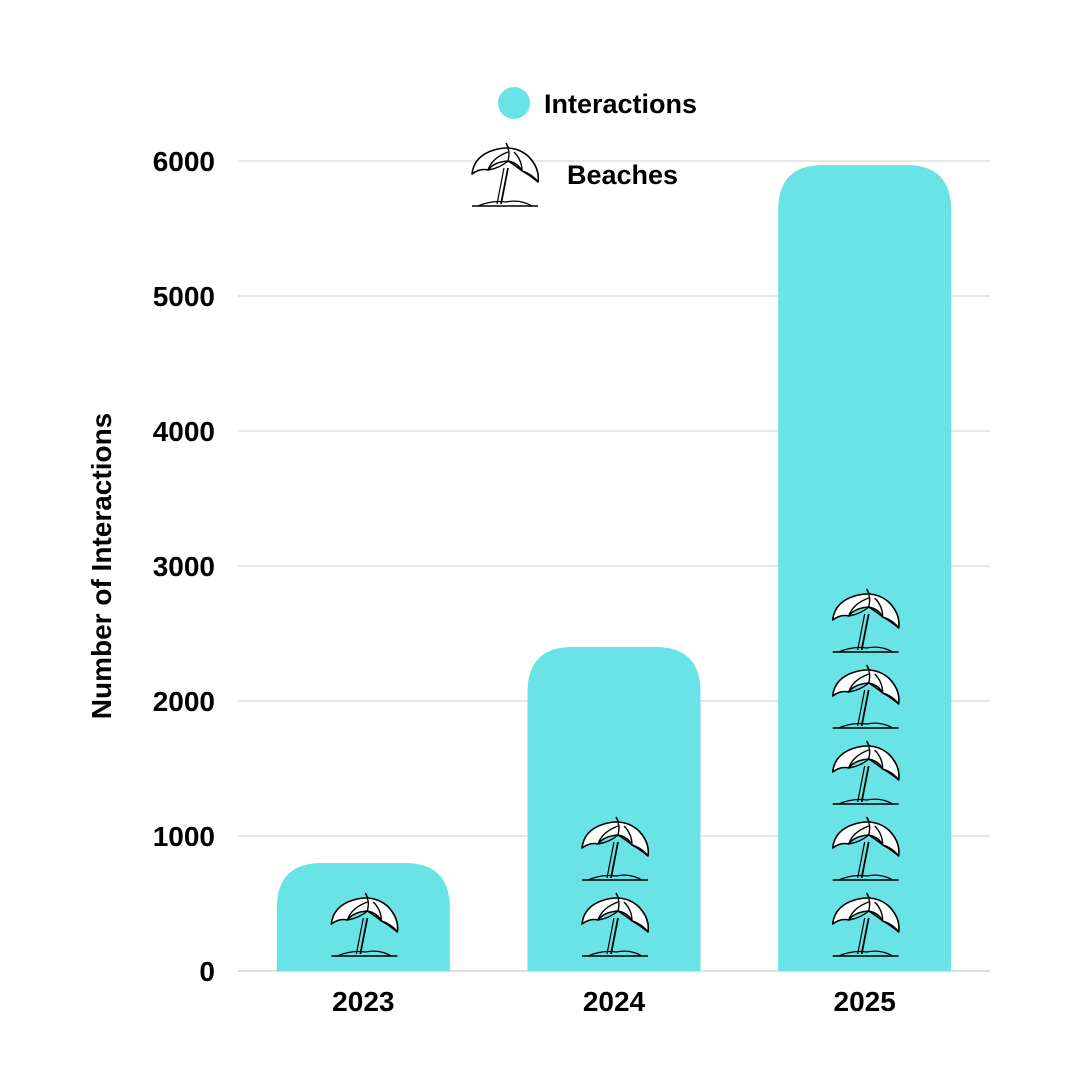  I want to click on x-axis-ticks: 2023 2024 2025, so click(614, 1001).